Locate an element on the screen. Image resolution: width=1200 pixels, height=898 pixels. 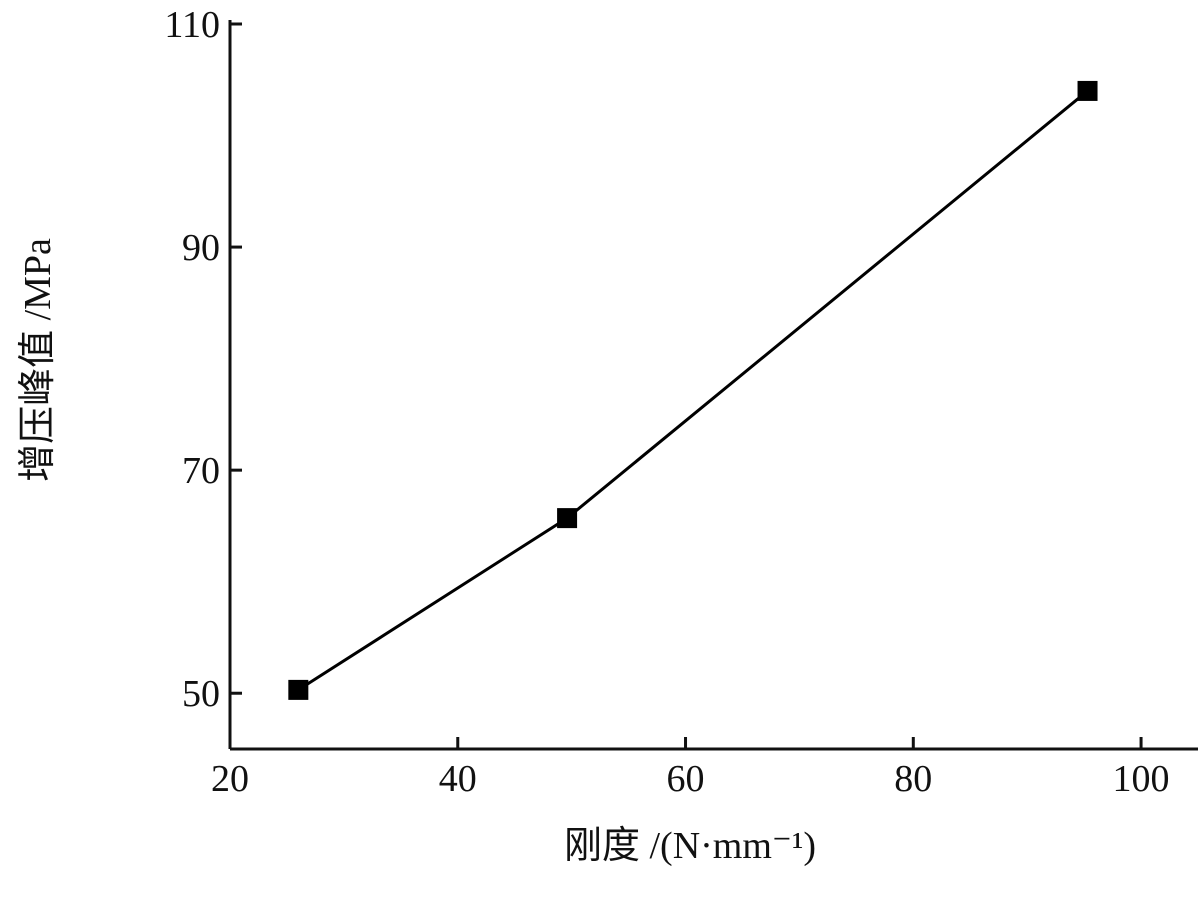
x-tick-label: 80 is located at coordinates (913, 779).